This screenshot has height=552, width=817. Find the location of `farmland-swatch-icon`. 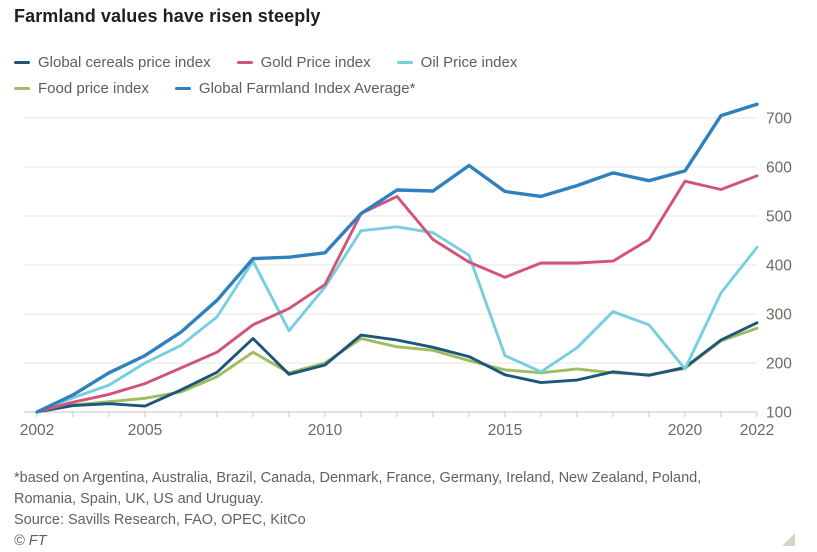

farmland-swatch-icon is located at coordinates (182, 88).